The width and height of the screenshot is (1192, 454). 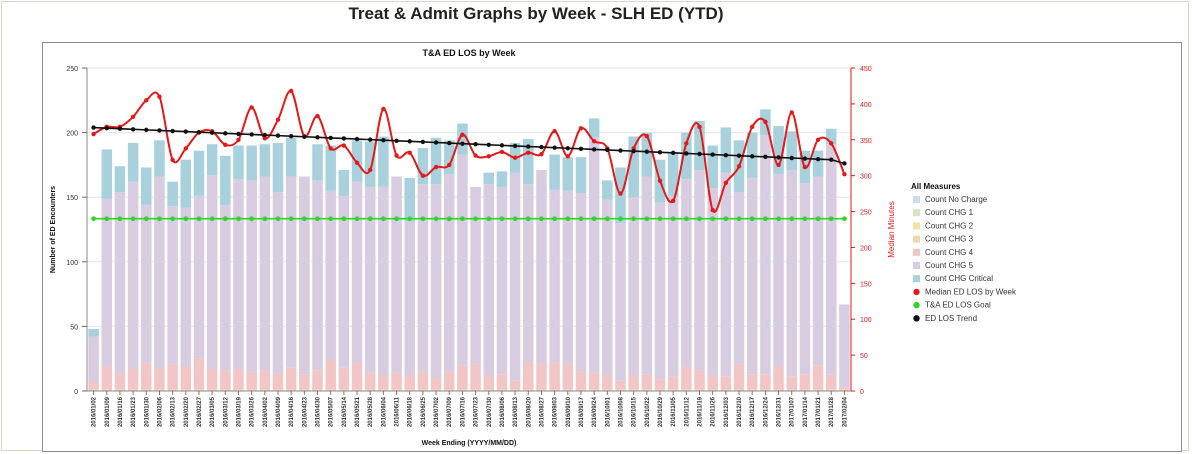 I want to click on x-tick-label: 2016/04/16, so click(x=292, y=411).